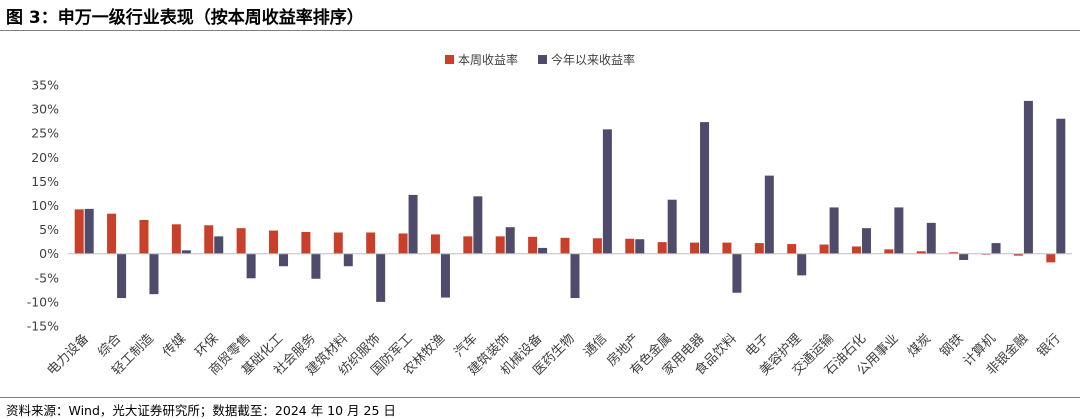  I want to click on x-tick-label: 综合, so click(109, 345).